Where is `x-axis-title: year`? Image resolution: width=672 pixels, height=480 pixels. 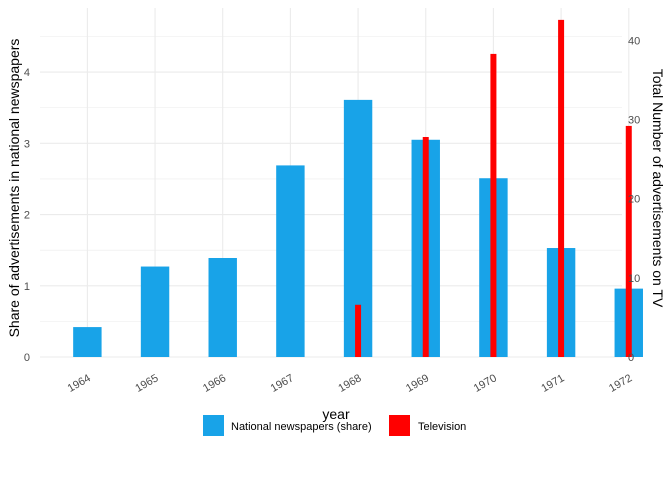 x-axis-title: year is located at coordinates (336, 414).